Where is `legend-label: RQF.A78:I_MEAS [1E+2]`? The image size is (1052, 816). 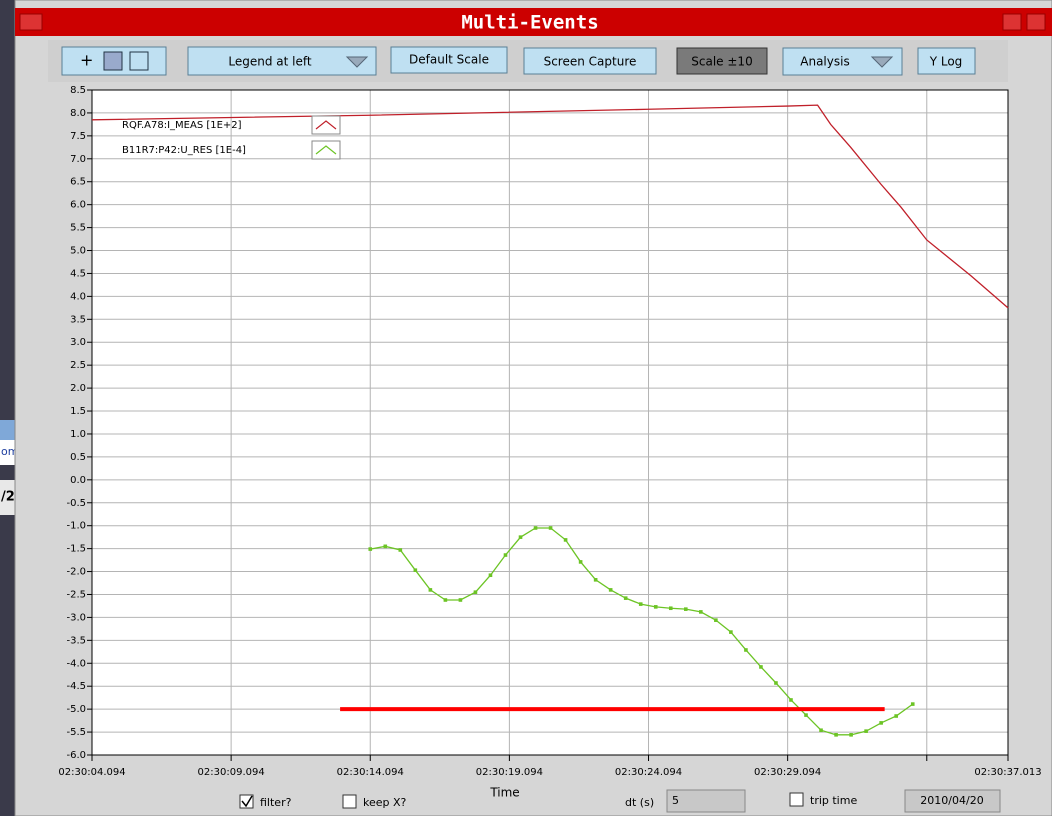 legend-label: RQF.A78:I_MEAS [1E+2] is located at coordinates (182, 125).